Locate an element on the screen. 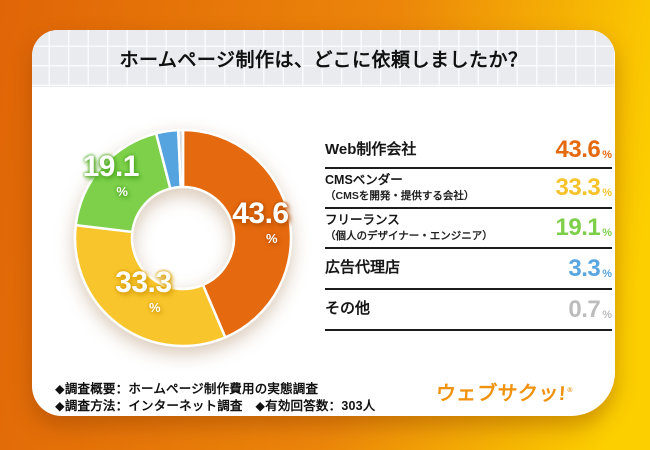 This screenshot has width=650, height=450. brand-logo-text: ウェブサクッ! is located at coordinates (501, 394).